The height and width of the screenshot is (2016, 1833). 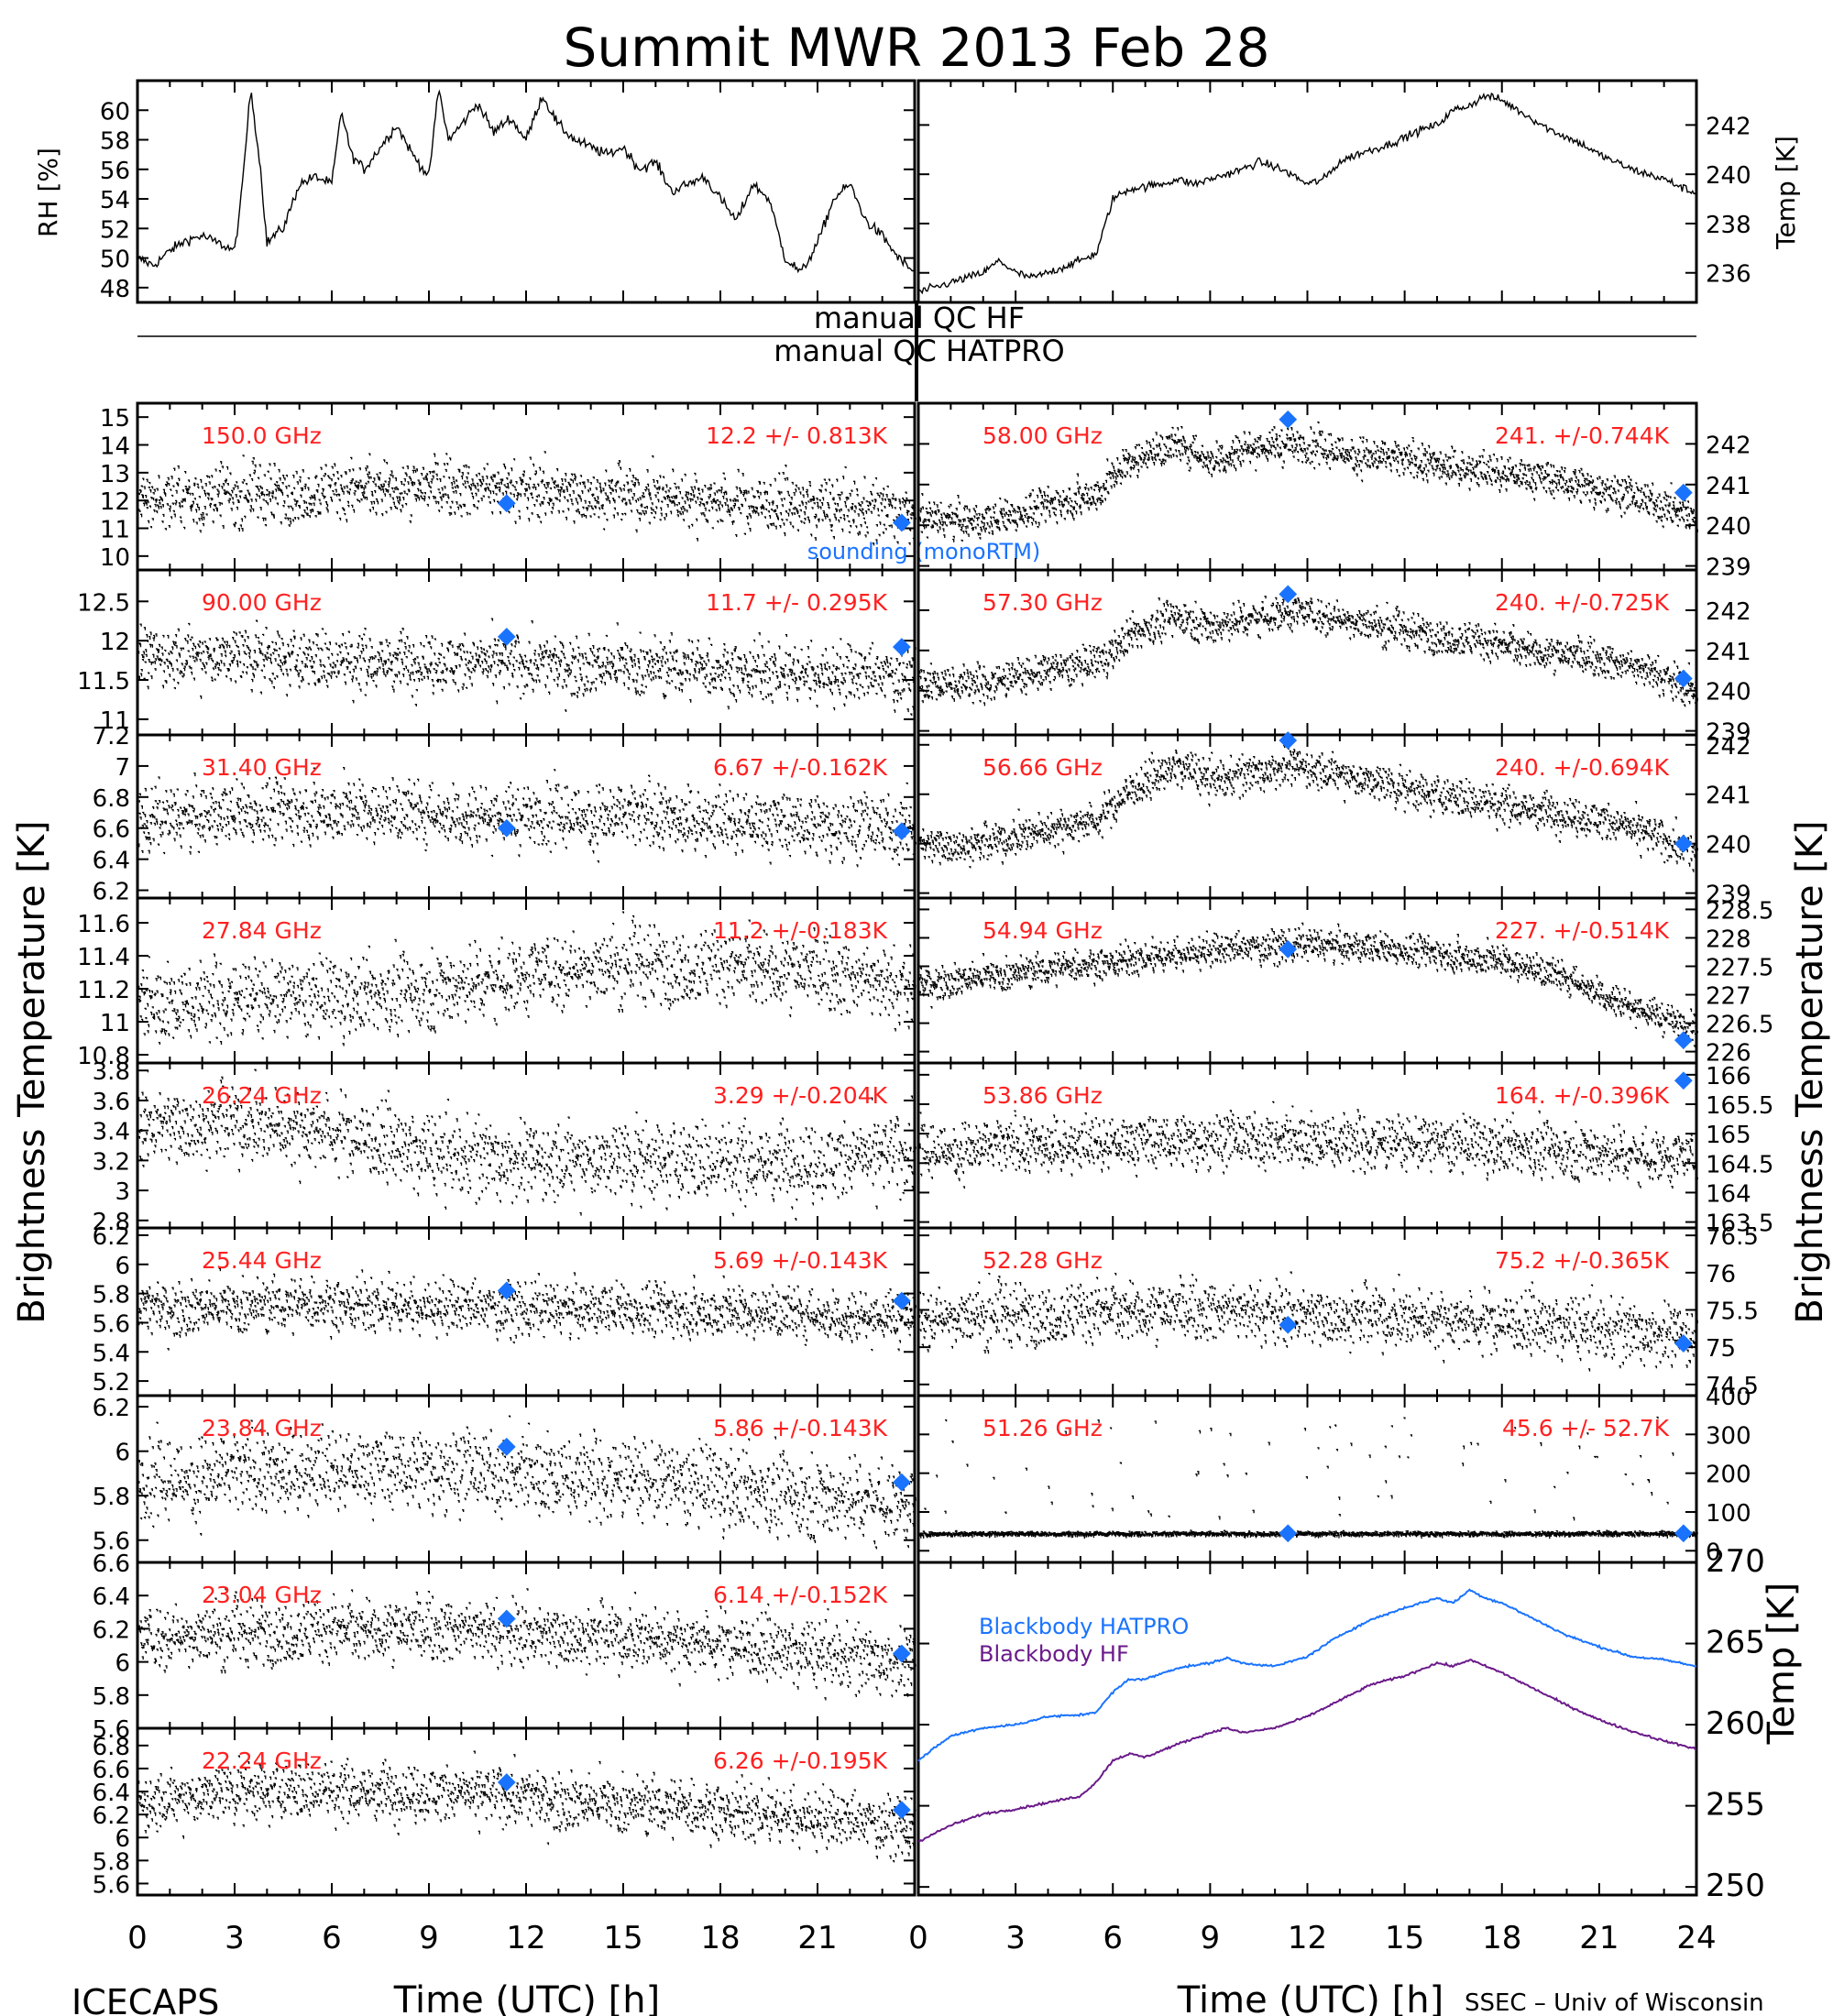 I want to click on stat-label: 6.14 +/-0.152K, so click(x=800, y=1595).